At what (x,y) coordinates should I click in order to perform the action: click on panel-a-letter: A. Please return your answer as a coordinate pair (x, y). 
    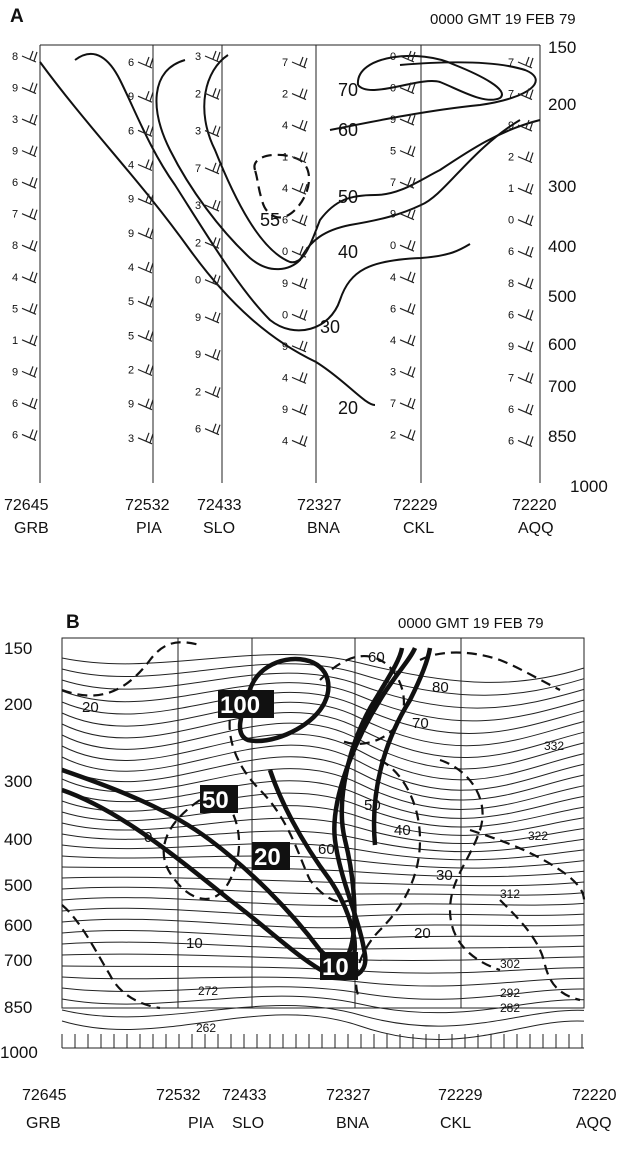
    Looking at the image, I should click on (17, 16).